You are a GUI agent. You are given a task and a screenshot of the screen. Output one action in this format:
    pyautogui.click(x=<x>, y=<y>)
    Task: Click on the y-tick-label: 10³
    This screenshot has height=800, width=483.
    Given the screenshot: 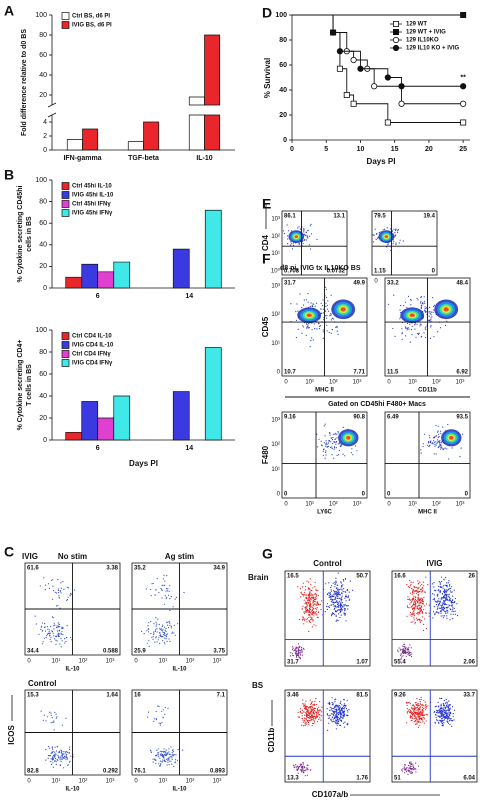 What is the action you would take?
    pyautogui.click(x=275, y=421)
    